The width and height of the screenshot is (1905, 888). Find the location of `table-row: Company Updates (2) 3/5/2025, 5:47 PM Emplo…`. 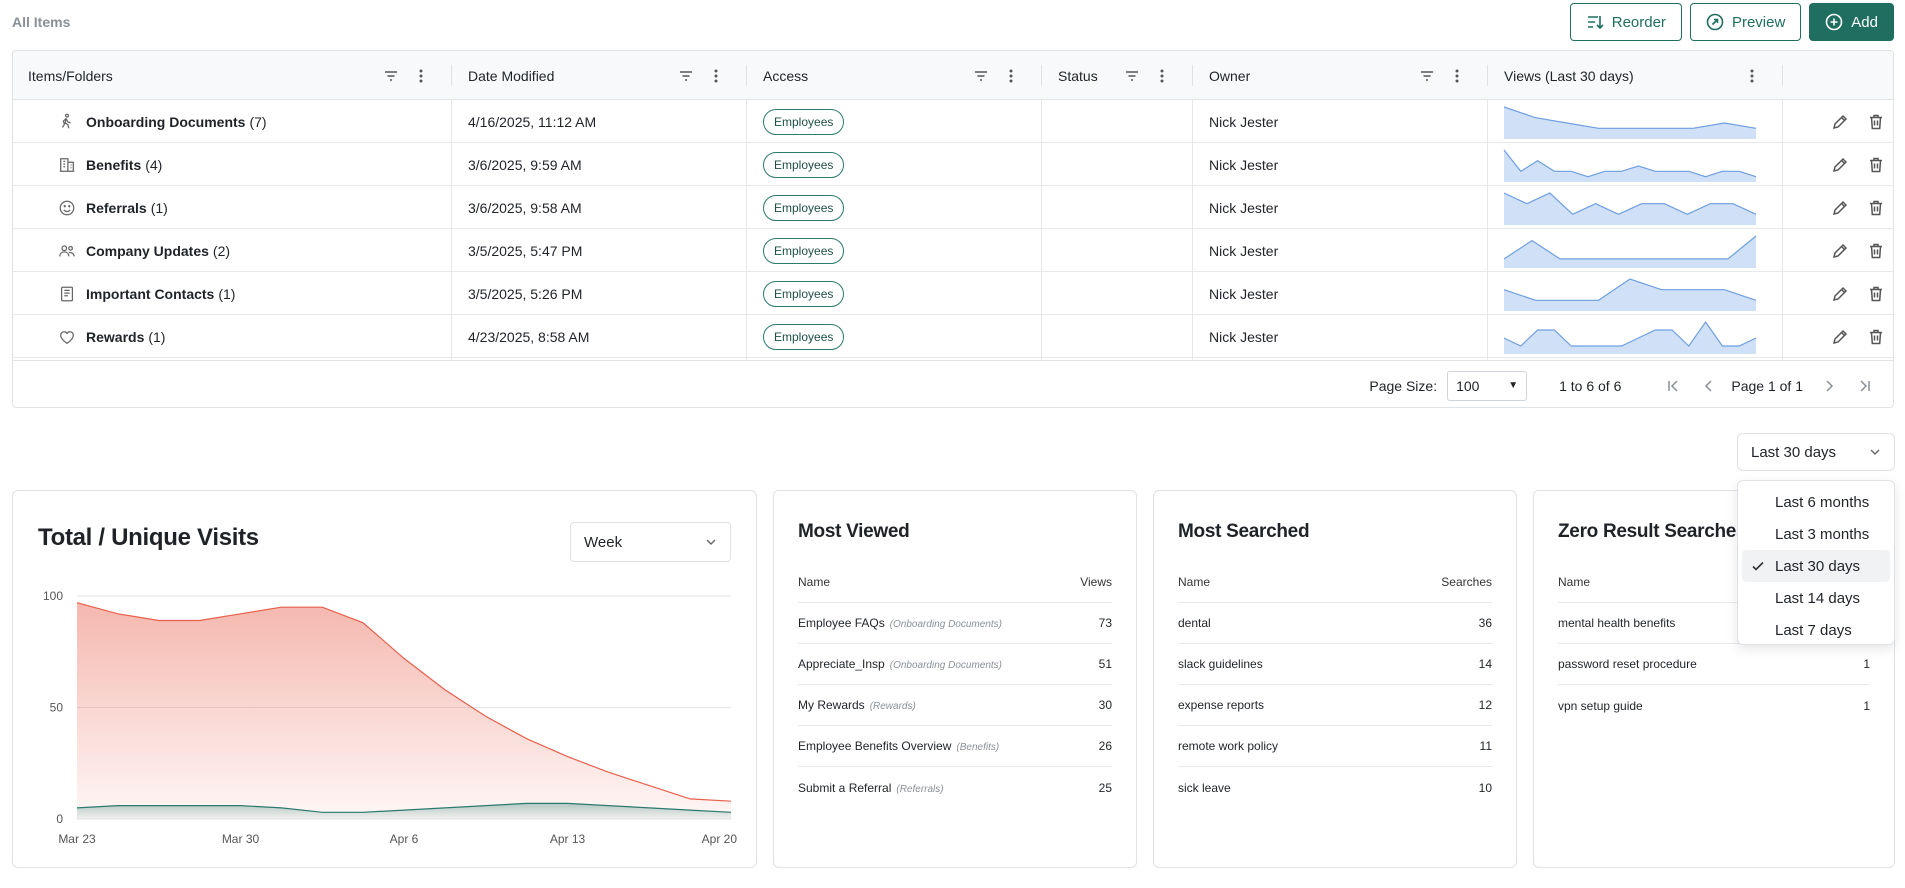

table-row: Company Updates (2) 3/5/2025, 5:47 PM Emplo… is located at coordinates (953, 250).